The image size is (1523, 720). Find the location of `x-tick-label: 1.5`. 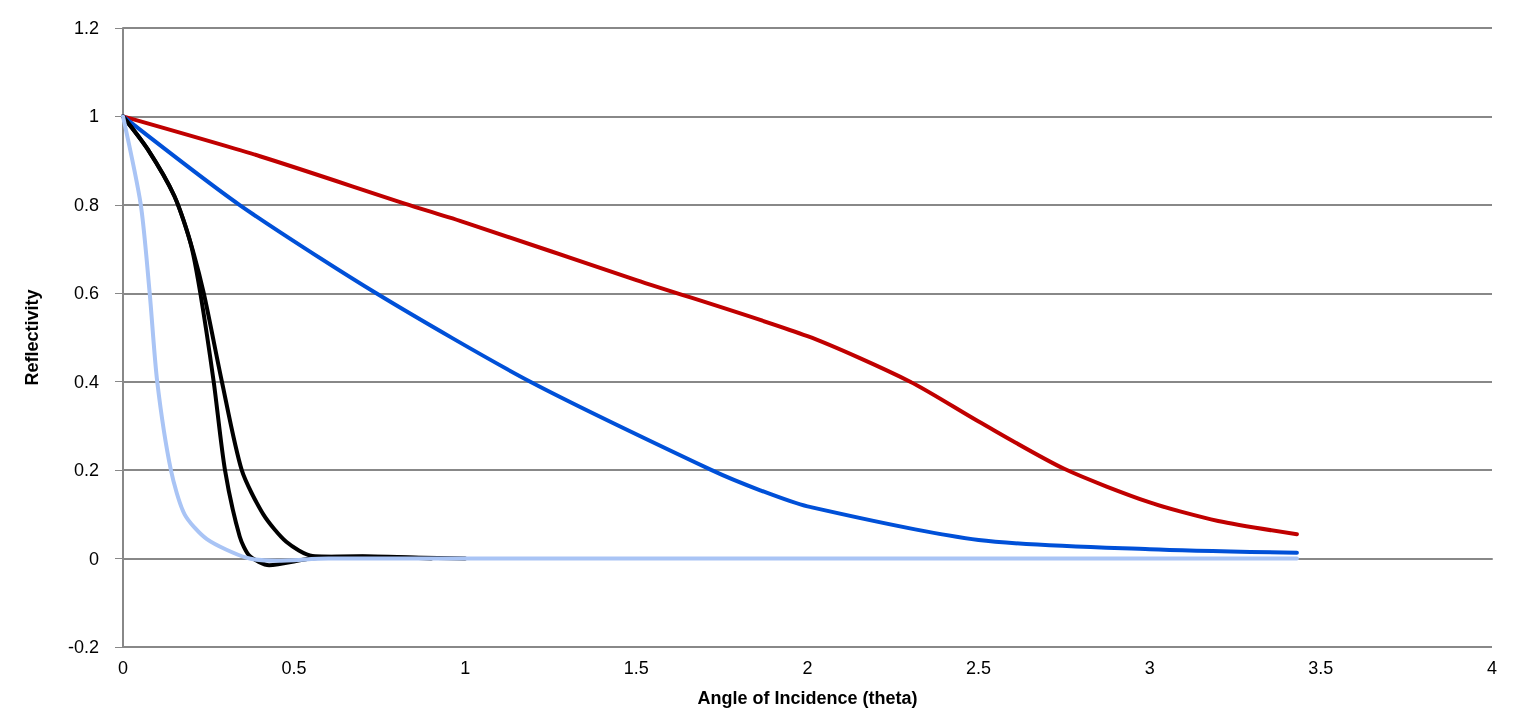

x-tick-label: 1.5 is located at coordinates (636, 668).